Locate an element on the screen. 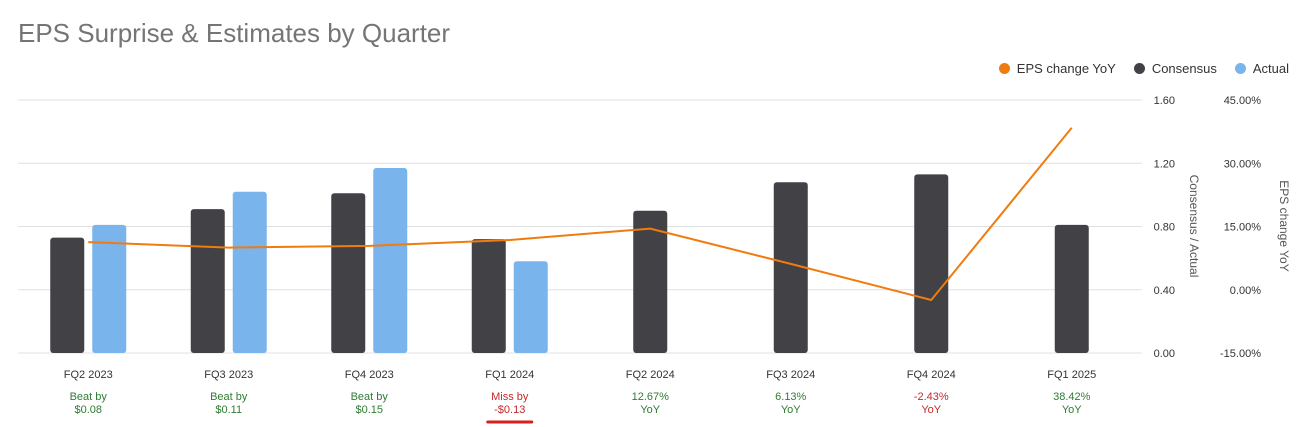  y-right-tick-label: 0.00% is located at coordinates (1245, 291).